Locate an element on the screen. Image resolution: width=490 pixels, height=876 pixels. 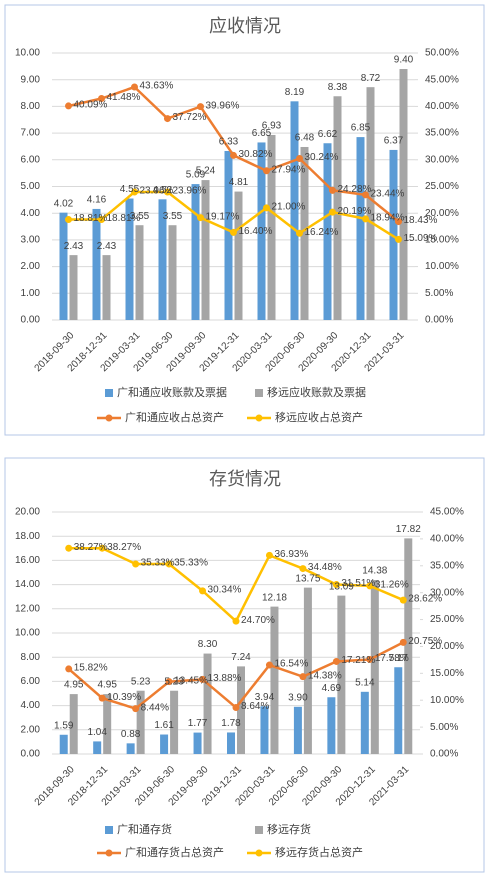
data-label: 34.48% is located at coordinates (325, 567).